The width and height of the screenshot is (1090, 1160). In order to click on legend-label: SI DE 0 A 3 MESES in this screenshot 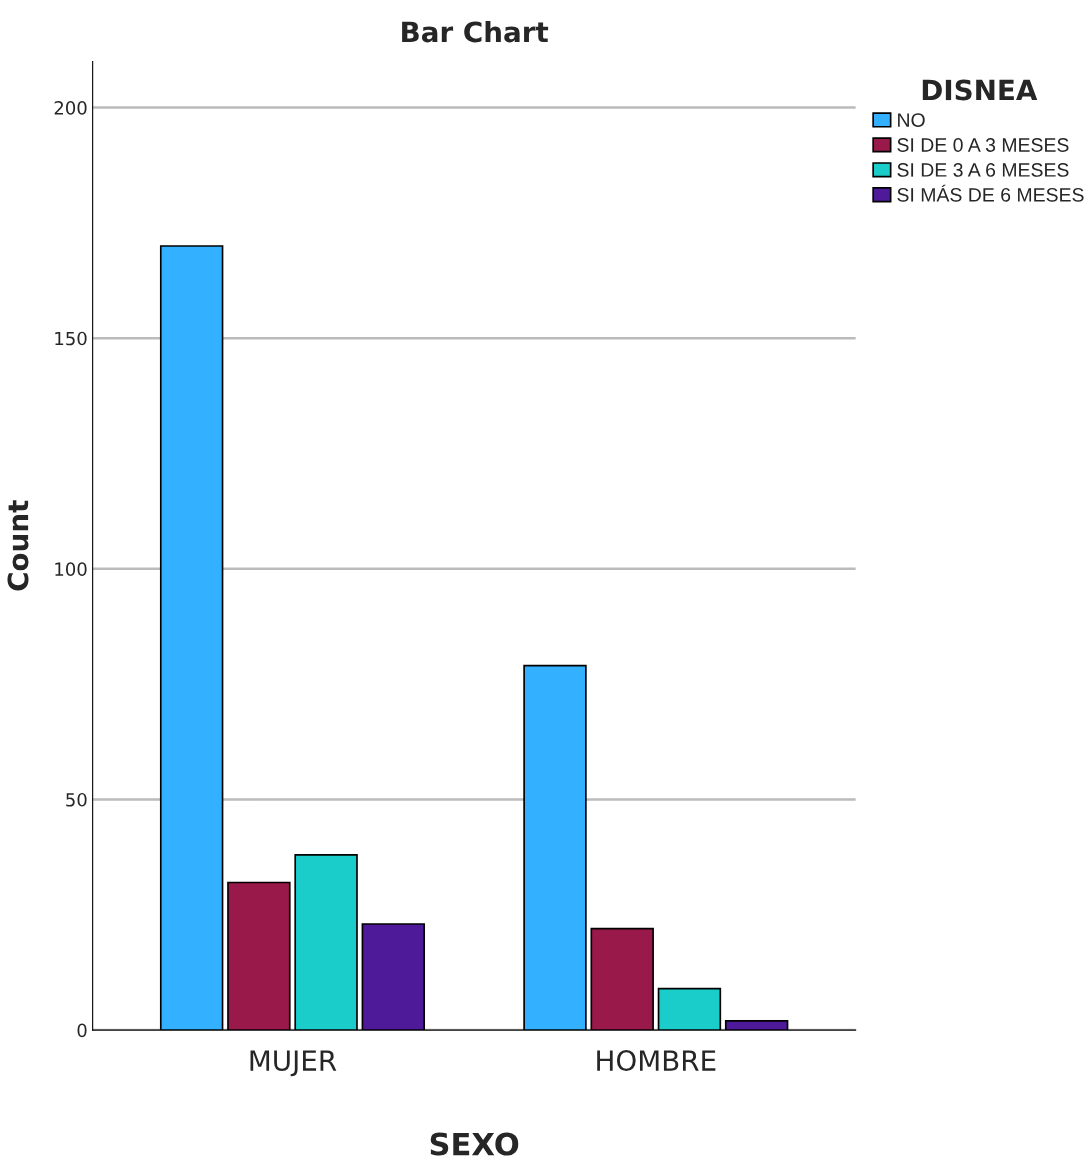, I will do `click(983, 145)`.